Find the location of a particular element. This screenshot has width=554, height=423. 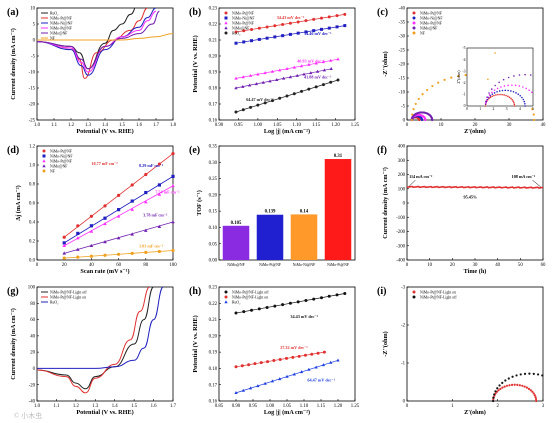

y-tick-label: 0 is located at coordinates (34, 41).